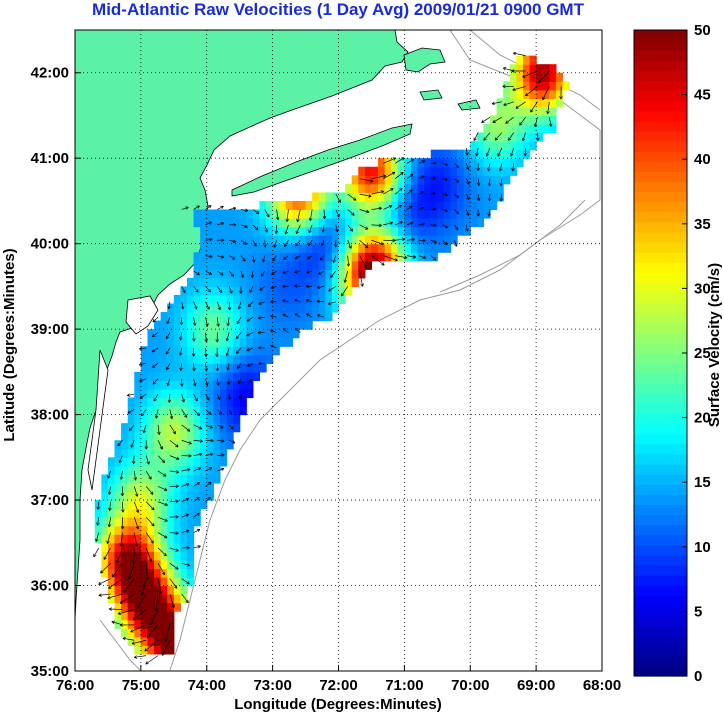  I want to click on chesapeake-bay, so click(98, 420).